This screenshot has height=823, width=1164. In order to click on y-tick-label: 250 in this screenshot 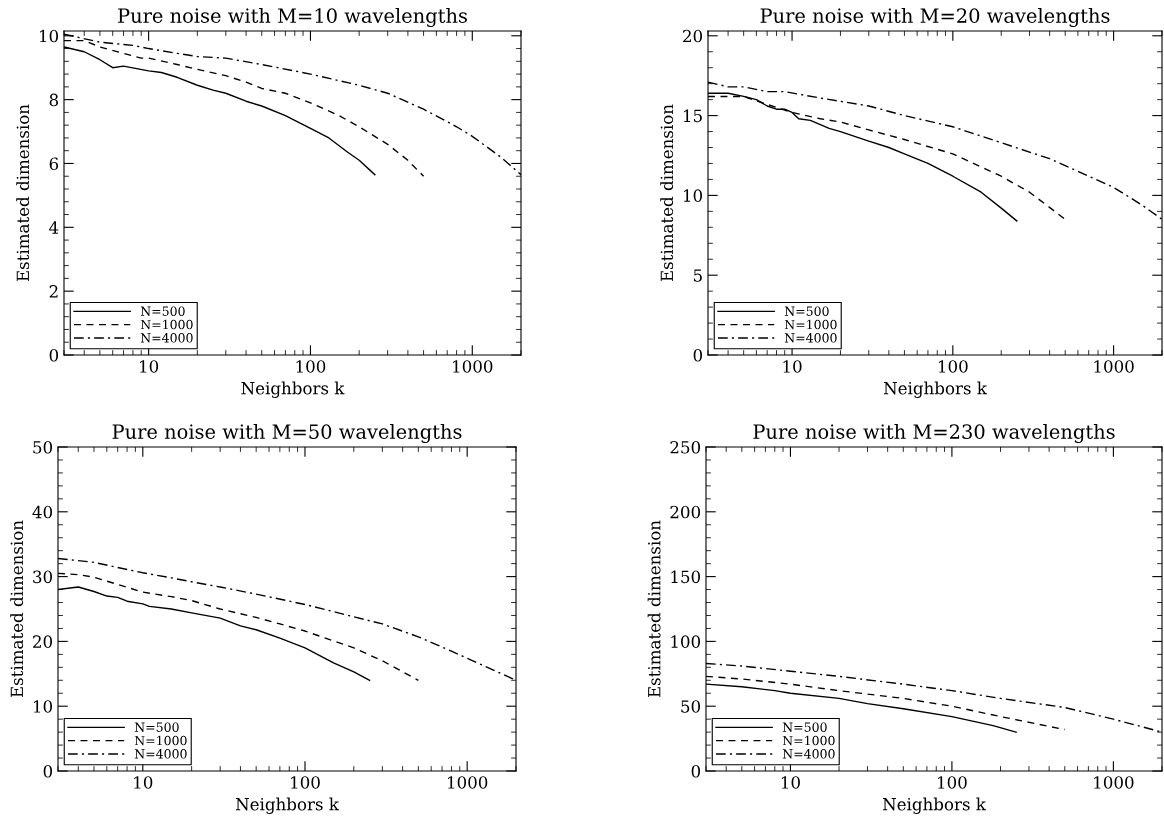, I will do `click(685, 447)`.